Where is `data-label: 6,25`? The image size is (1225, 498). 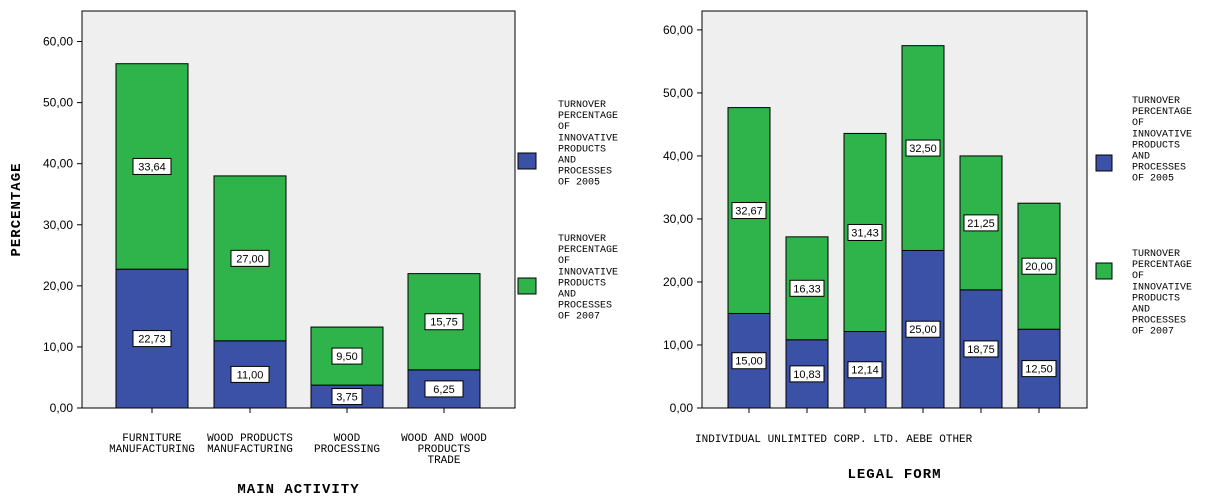 data-label: 6,25 is located at coordinates (443, 390).